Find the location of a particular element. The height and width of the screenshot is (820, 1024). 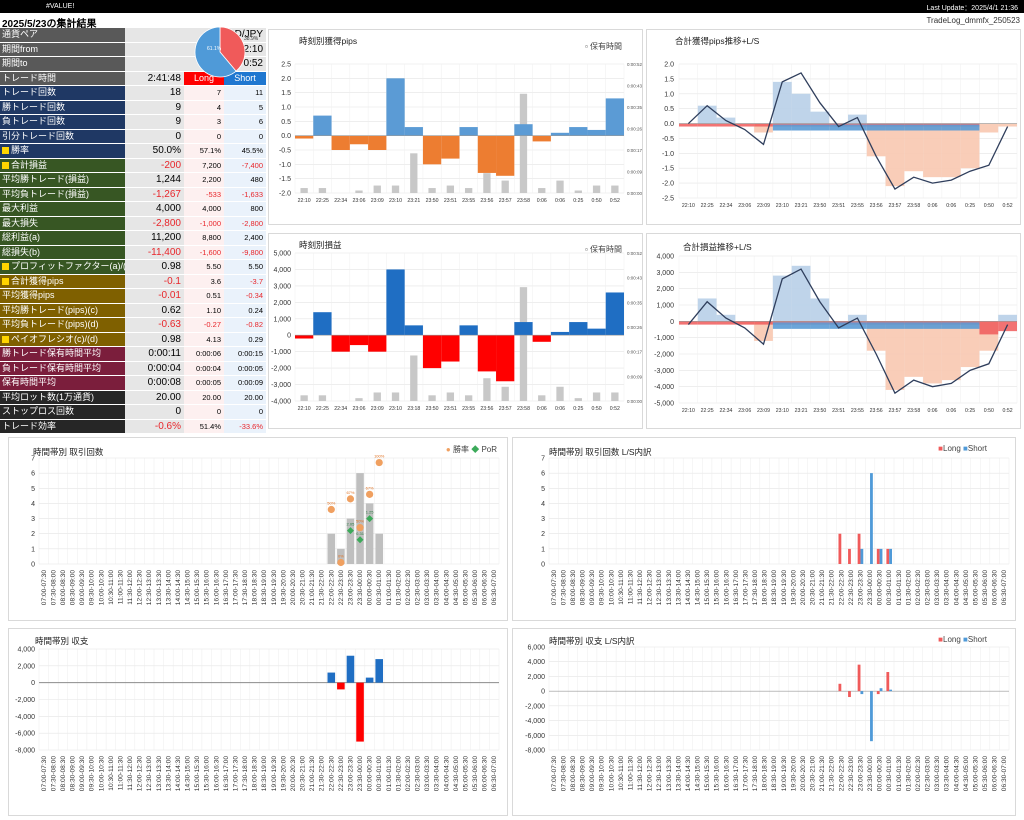

x-tick-label: 23:50 is located at coordinates (819, 206).